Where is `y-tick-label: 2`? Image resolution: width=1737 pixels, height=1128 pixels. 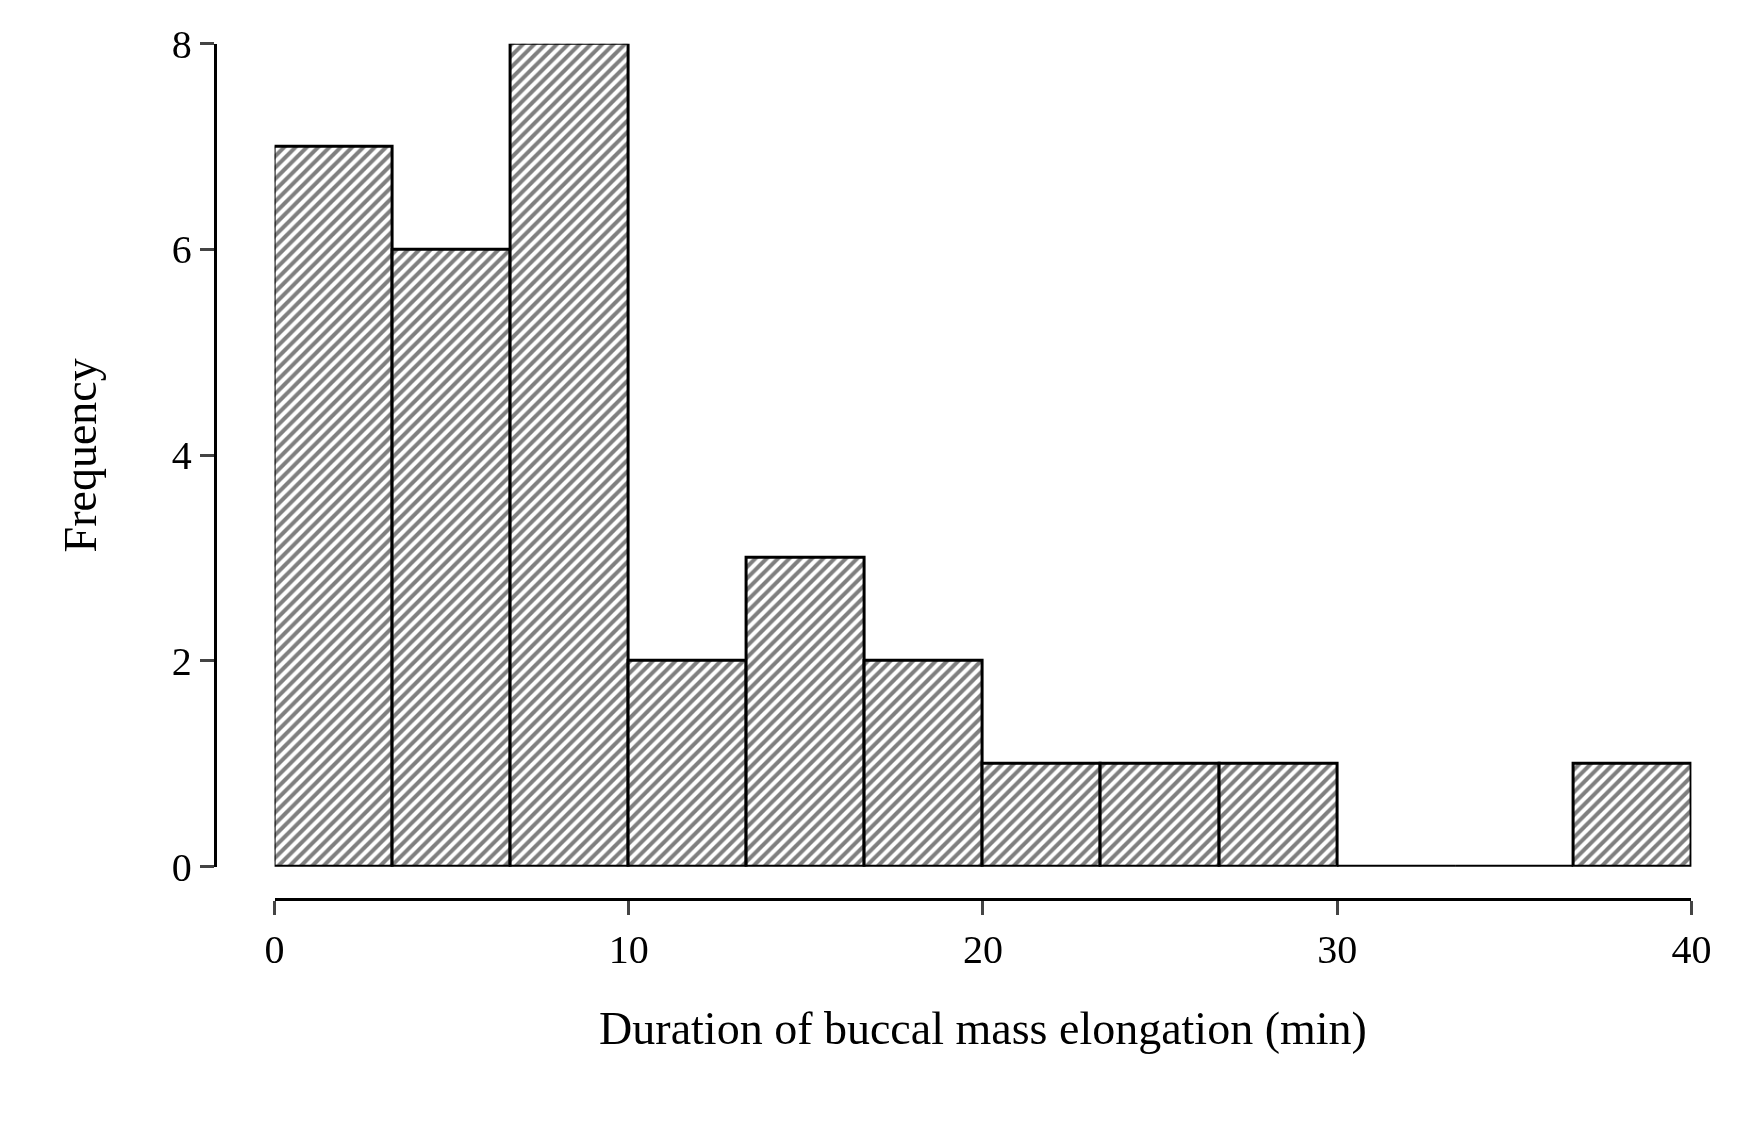 y-tick-label: 2 is located at coordinates (181, 661).